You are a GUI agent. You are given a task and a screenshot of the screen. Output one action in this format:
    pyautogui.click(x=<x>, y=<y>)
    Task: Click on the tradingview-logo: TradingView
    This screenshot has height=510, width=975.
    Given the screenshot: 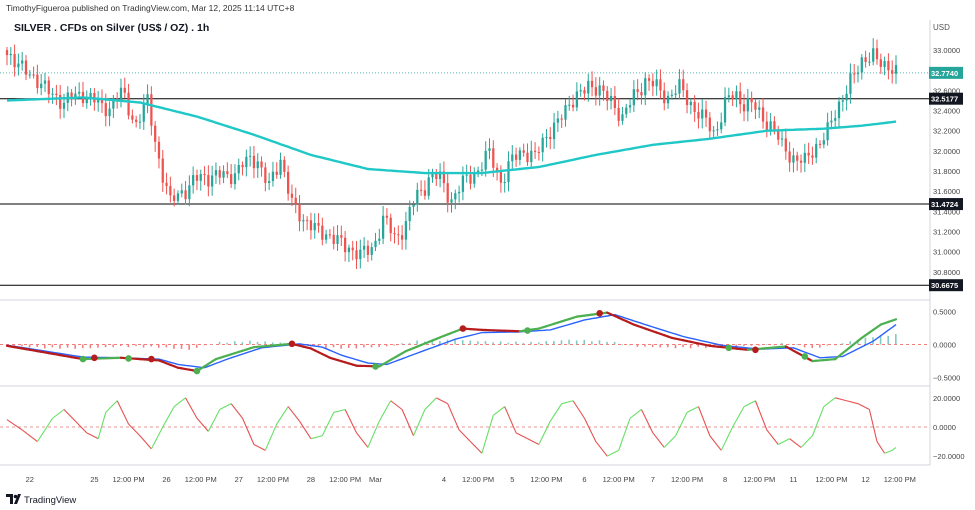 What is the action you would take?
    pyautogui.click(x=41, y=500)
    